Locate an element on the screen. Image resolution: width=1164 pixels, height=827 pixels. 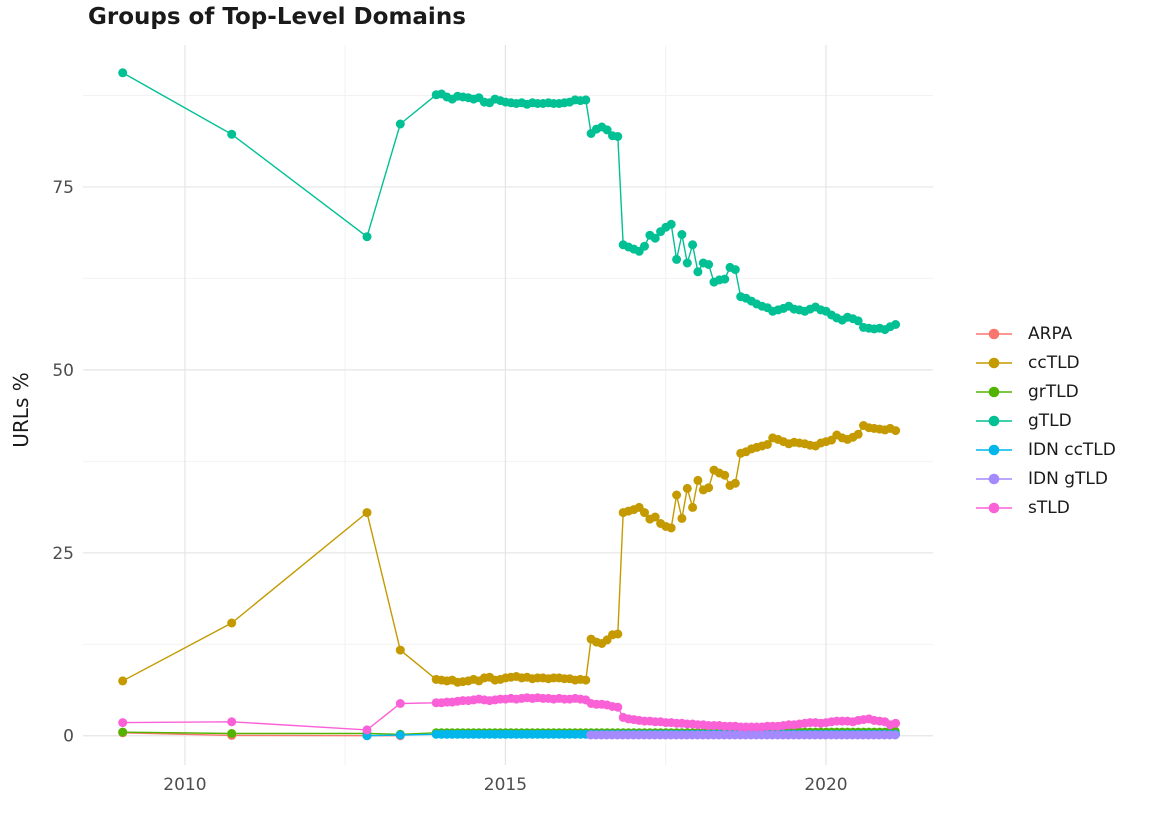
legend-label: grTLD is located at coordinates (1053, 391).